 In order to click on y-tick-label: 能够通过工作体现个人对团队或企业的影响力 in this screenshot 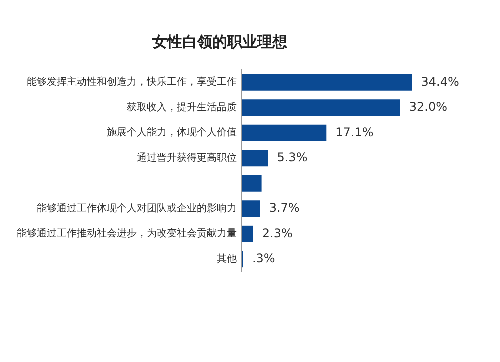, I will do `click(137, 208)`.